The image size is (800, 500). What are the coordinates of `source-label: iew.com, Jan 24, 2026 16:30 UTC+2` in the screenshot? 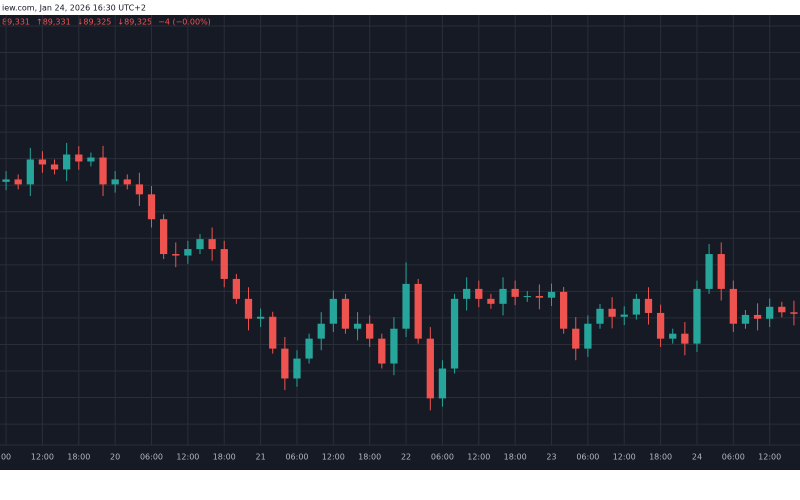 It's located at (74, 8).